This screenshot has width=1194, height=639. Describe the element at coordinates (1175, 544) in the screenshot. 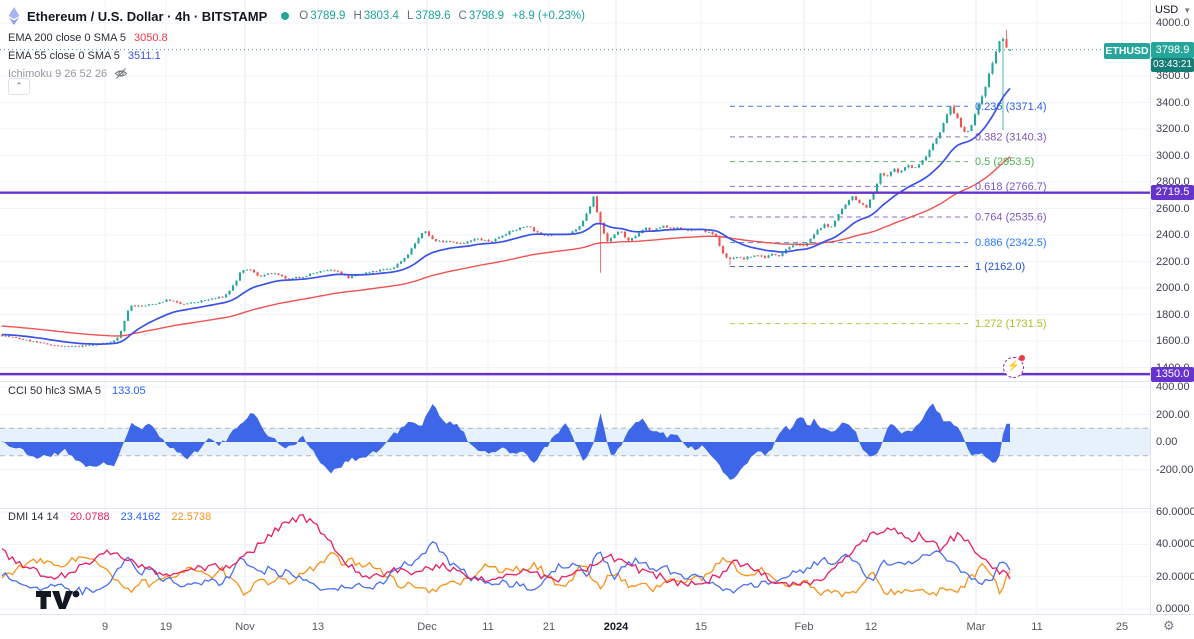

I see `dmi-tick-label: 40.0000` at that location.